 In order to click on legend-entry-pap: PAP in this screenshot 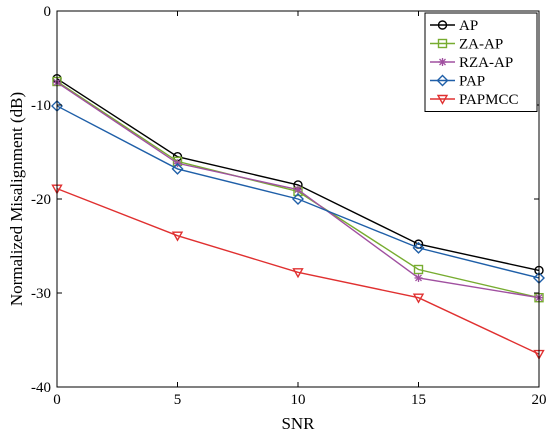, I will do `click(457, 82)`.